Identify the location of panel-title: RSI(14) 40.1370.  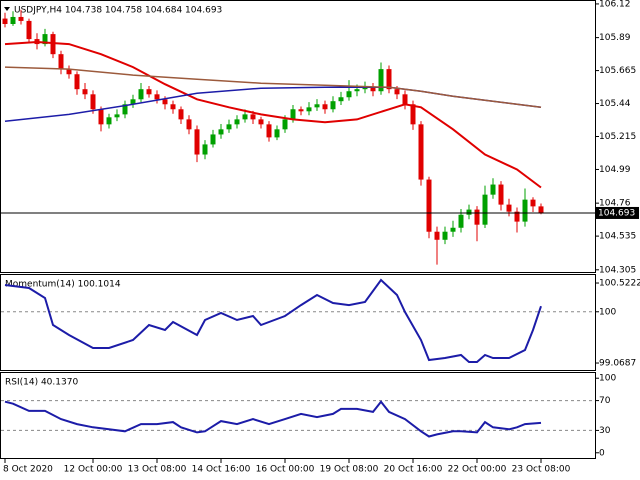
(41, 383).